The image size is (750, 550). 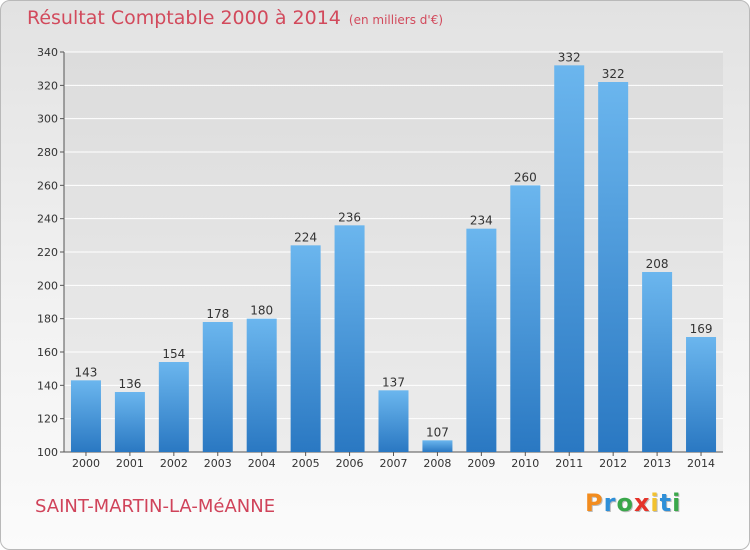 What do you see at coordinates (396, 20) in the screenshot?
I see `chart-subtitle: (en milliers d'€)` at bounding box center [396, 20].